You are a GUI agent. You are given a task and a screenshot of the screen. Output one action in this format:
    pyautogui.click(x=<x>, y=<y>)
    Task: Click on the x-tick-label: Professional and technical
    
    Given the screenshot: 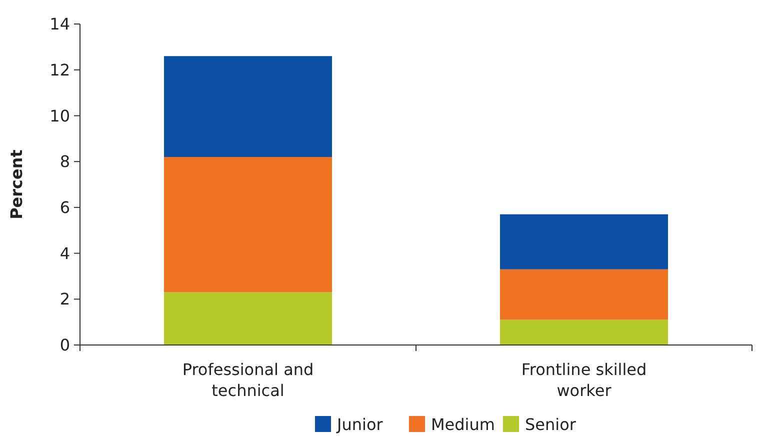 What is the action you would take?
    pyautogui.click(x=248, y=380)
    